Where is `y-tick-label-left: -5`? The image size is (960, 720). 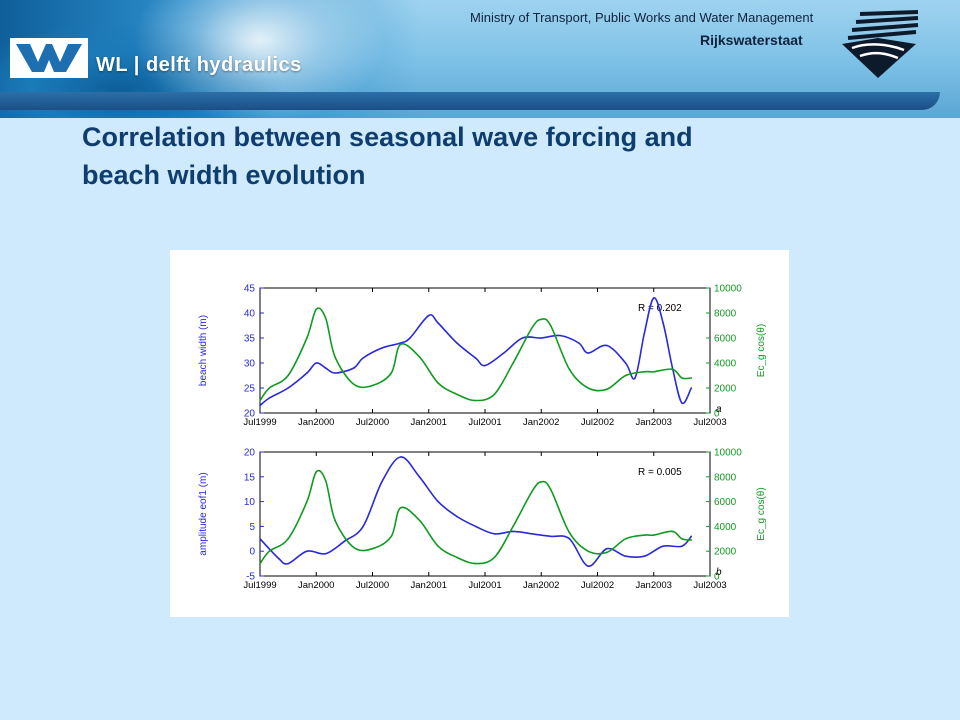 y-tick-label-left: -5 is located at coordinates (250, 577).